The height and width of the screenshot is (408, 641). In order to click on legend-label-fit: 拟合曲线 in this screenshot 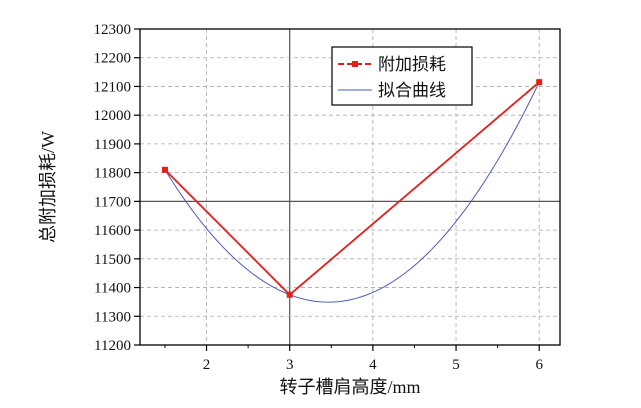, I will do `click(412, 90)`.